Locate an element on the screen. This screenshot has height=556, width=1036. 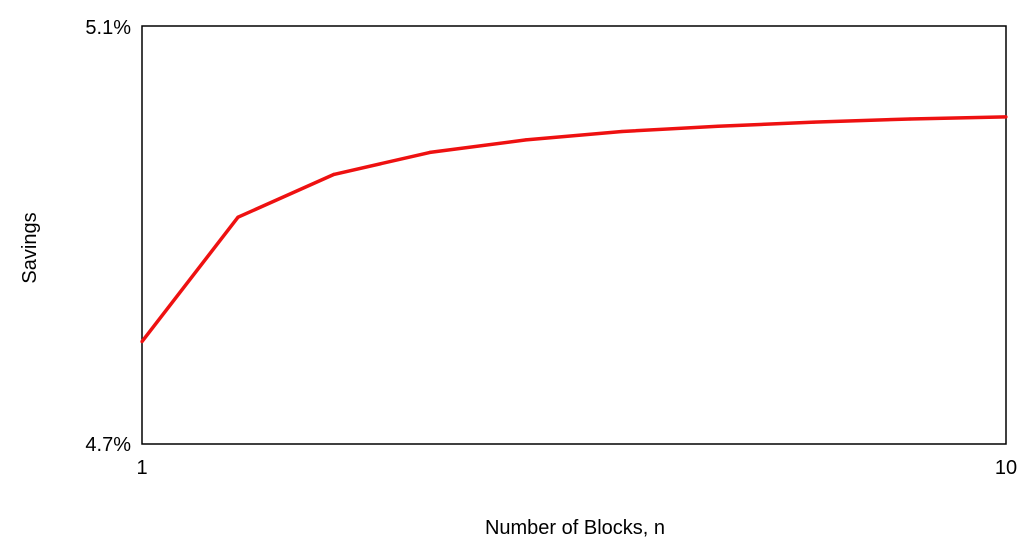
x-tick-label-right: 10 is located at coordinates (1006, 468).